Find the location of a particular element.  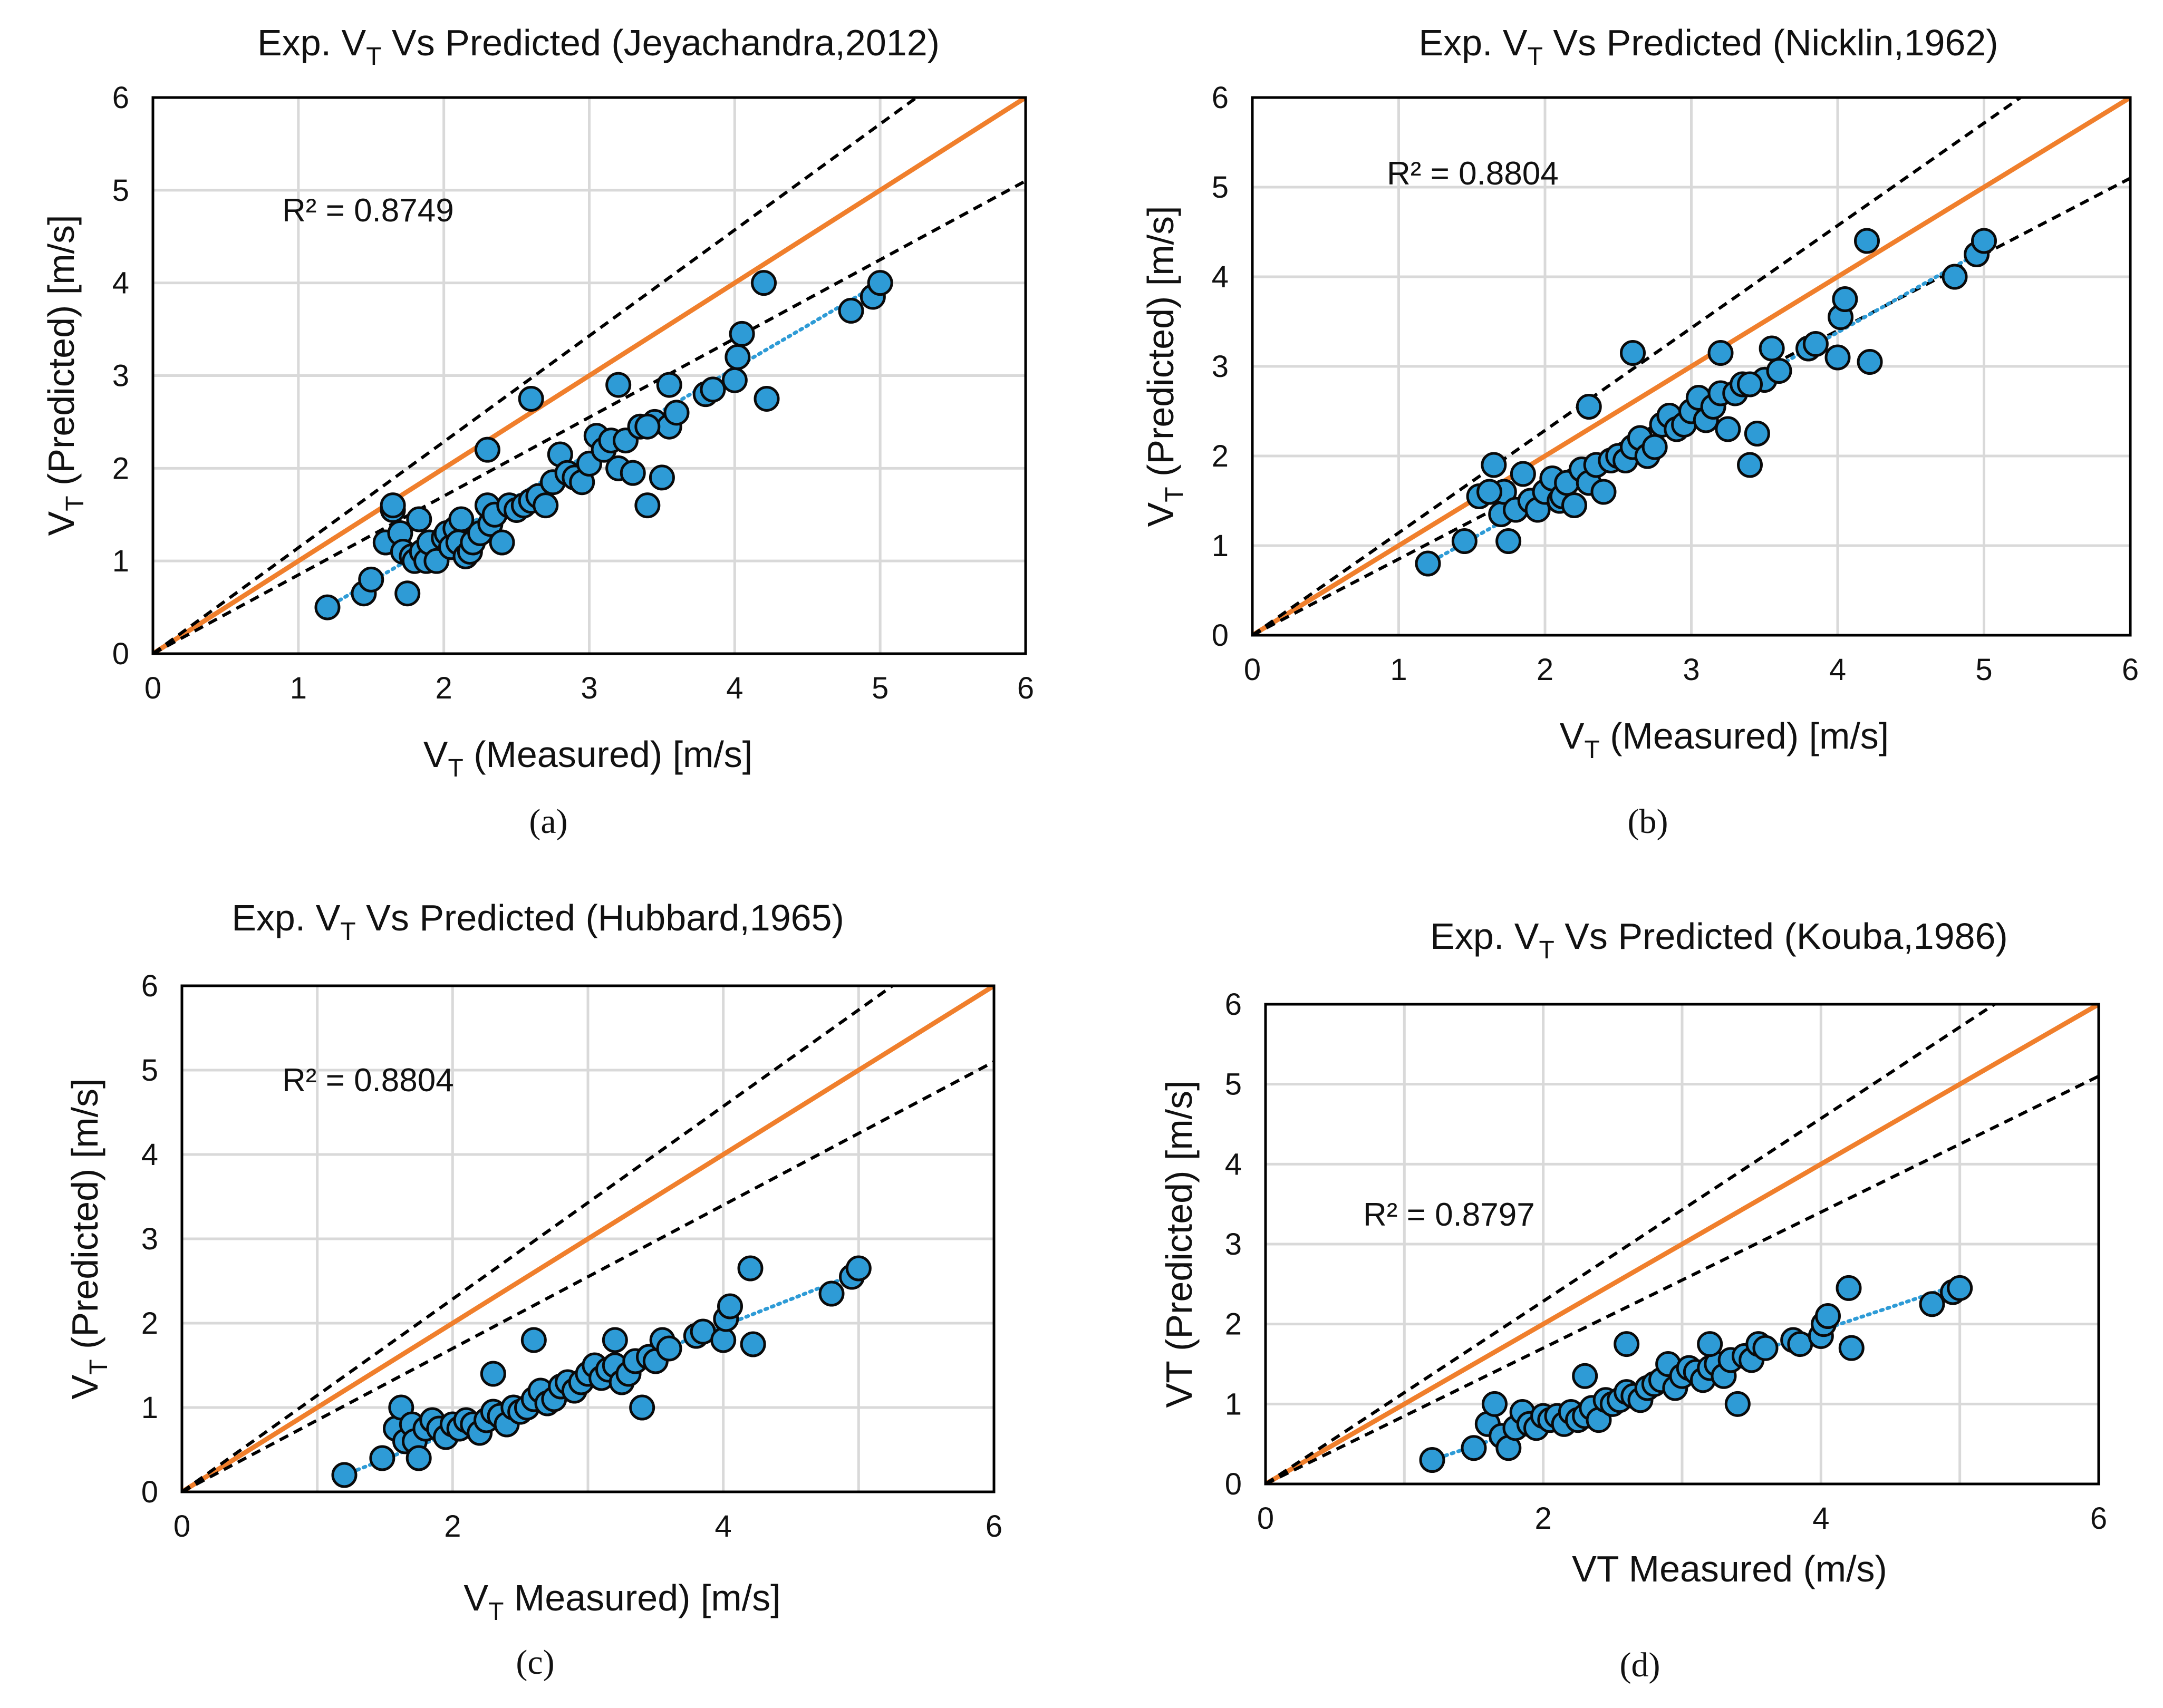

lower-bound-line is located at coordinates (588, 1276).